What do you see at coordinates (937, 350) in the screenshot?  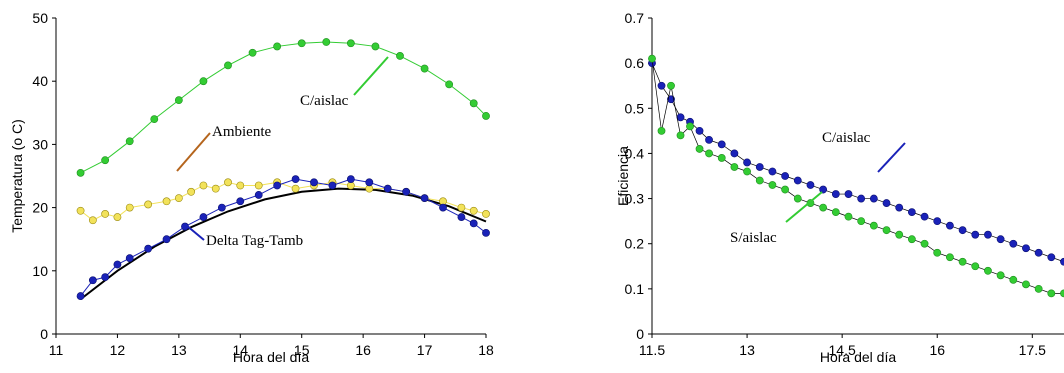 I see `x-tick-label: 16` at bounding box center [937, 350].